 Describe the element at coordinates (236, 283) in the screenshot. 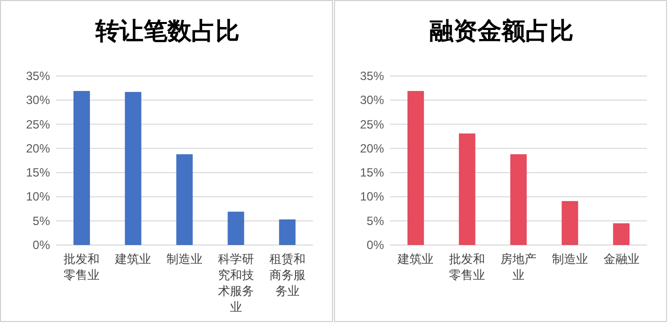

I see `x-tick-label: 科学研究和技术服务业` at that location.